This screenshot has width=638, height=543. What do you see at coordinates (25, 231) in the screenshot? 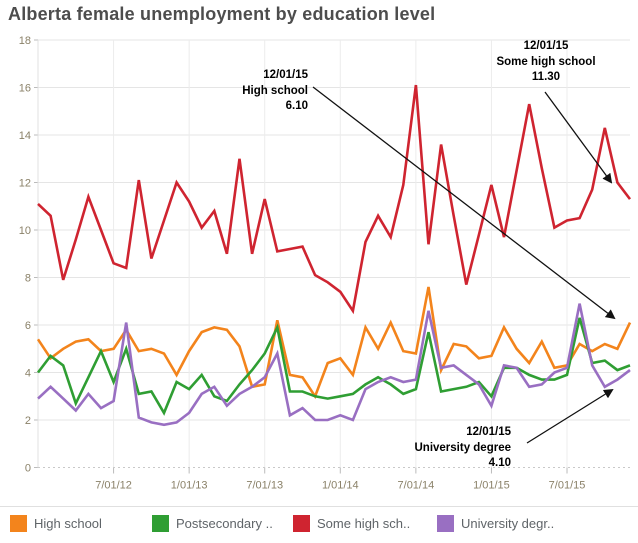
I see `y-axis-label: 10` at bounding box center [25, 231].